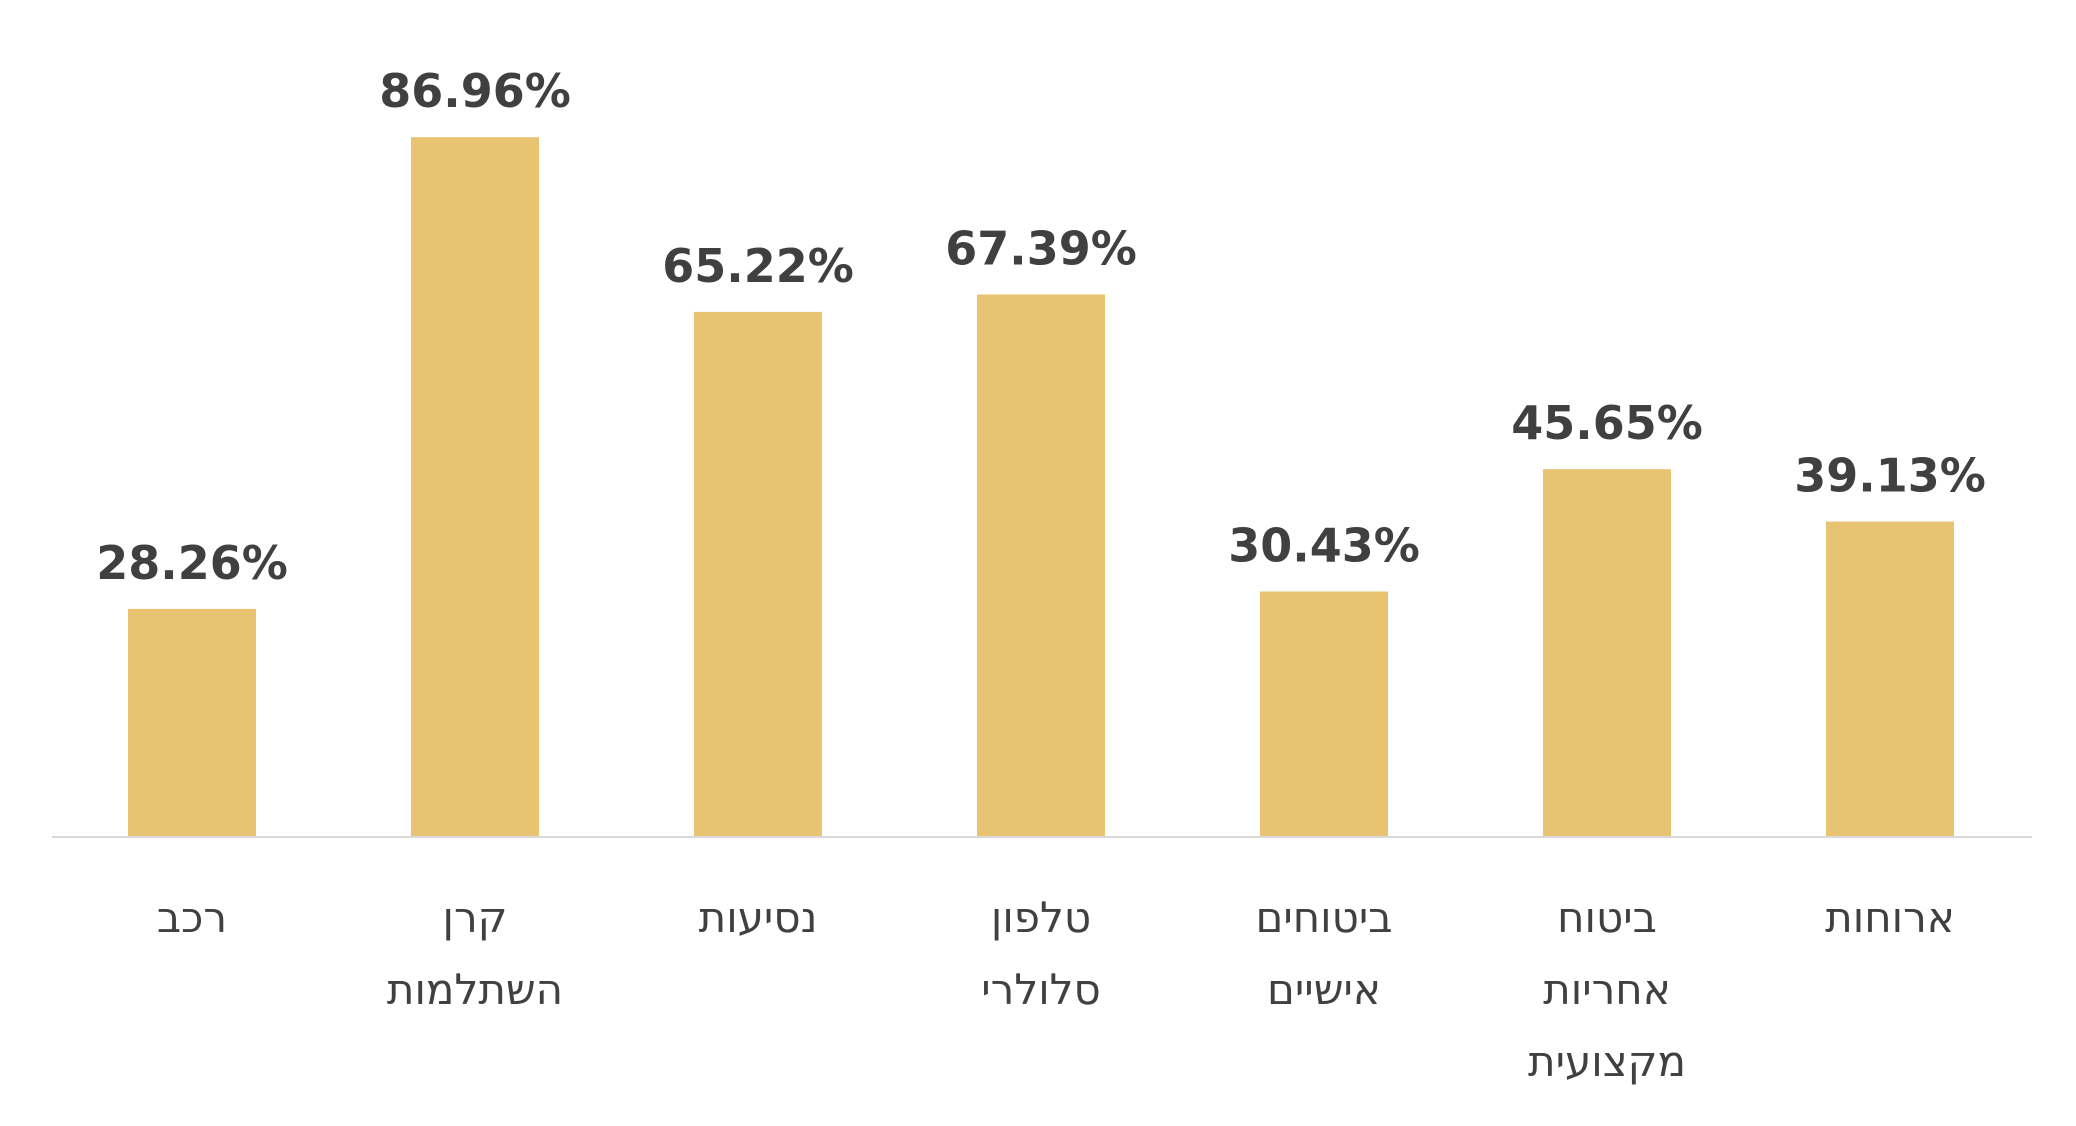 The image size is (2076, 1126). What do you see at coordinates (1607, 989) in the screenshot?
I see `category-label-5-line-1: אחריות` at bounding box center [1607, 989].